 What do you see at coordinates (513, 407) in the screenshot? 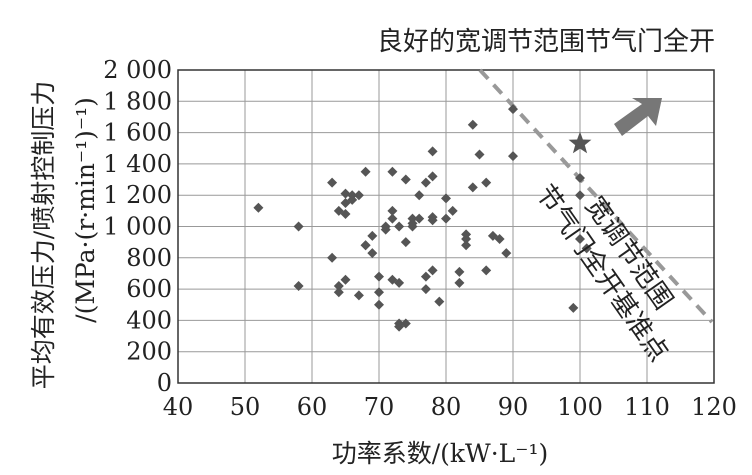
I see `x-tick-label: 90` at bounding box center [513, 407].